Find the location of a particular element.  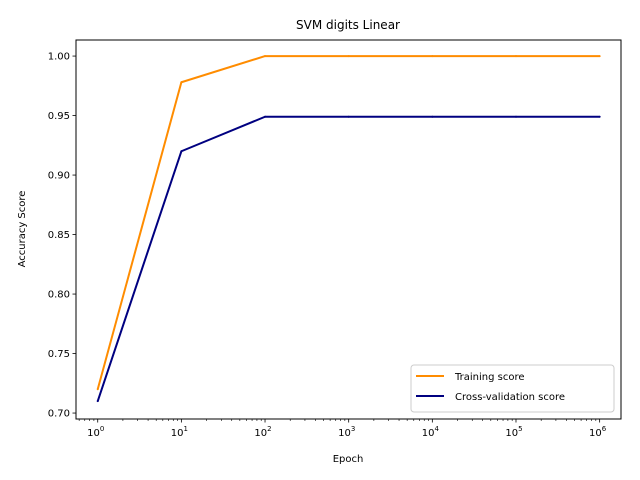

x-tick-label: 10³ is located at coordinates (346, 432).